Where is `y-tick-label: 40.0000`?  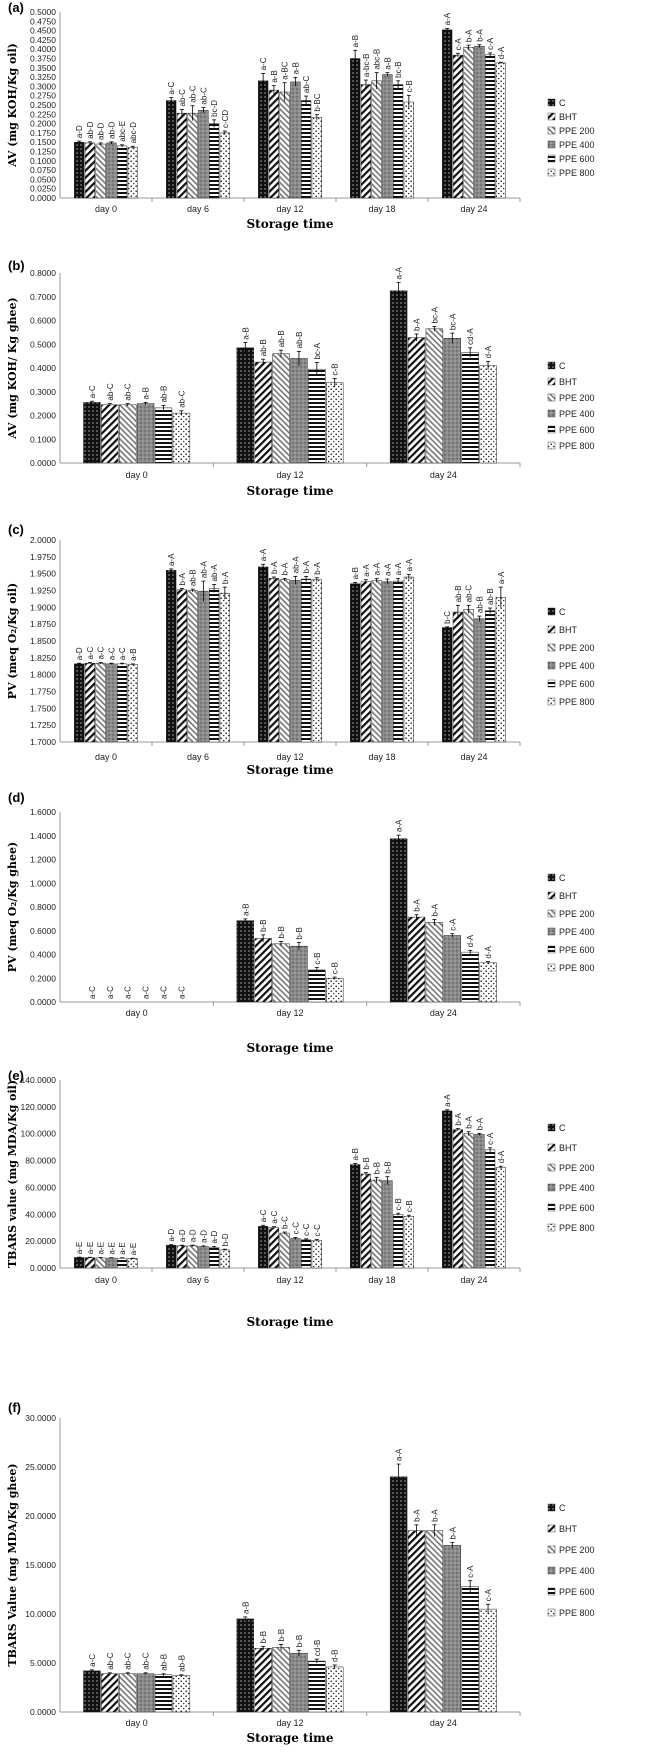 y-tick-label: 40.0000 is located at coordinates (40, 1214).